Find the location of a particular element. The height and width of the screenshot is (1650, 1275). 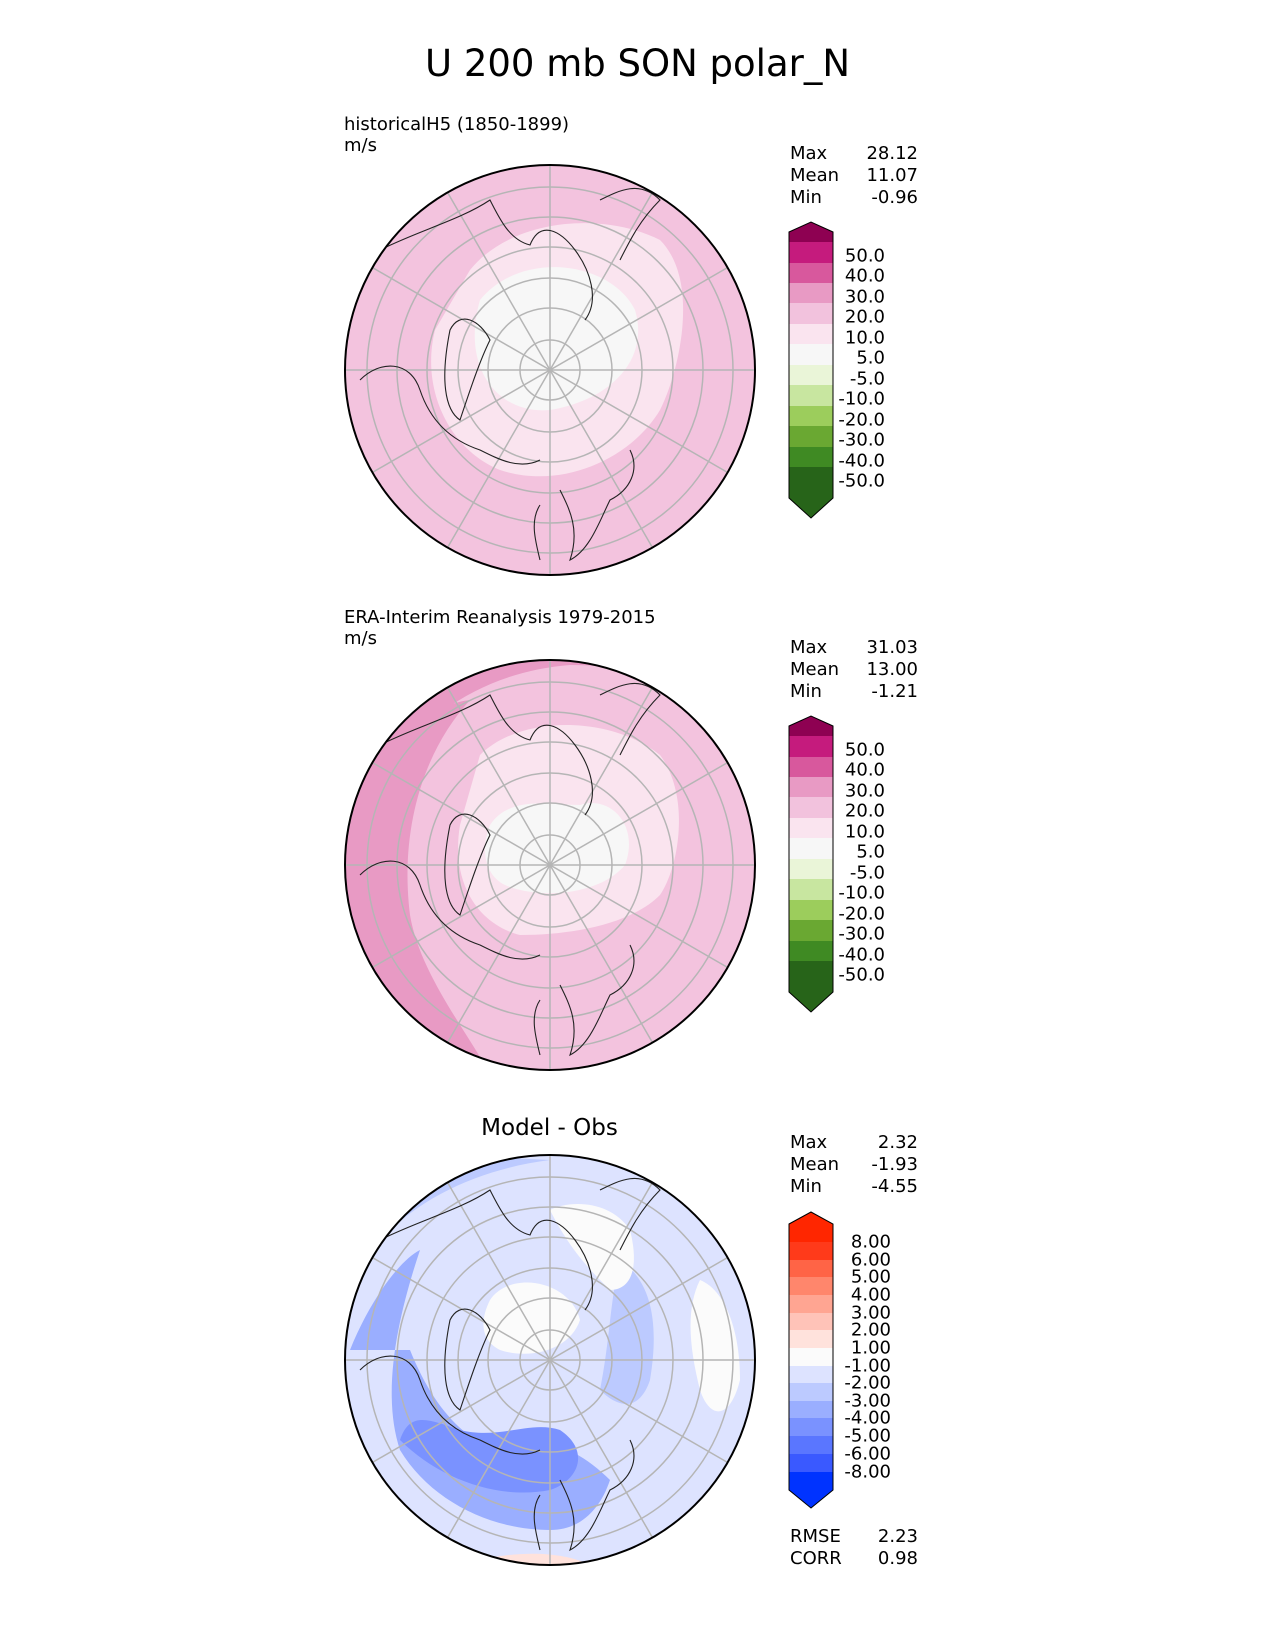

panel-2-colorbar is located at coordinates (811, 864).